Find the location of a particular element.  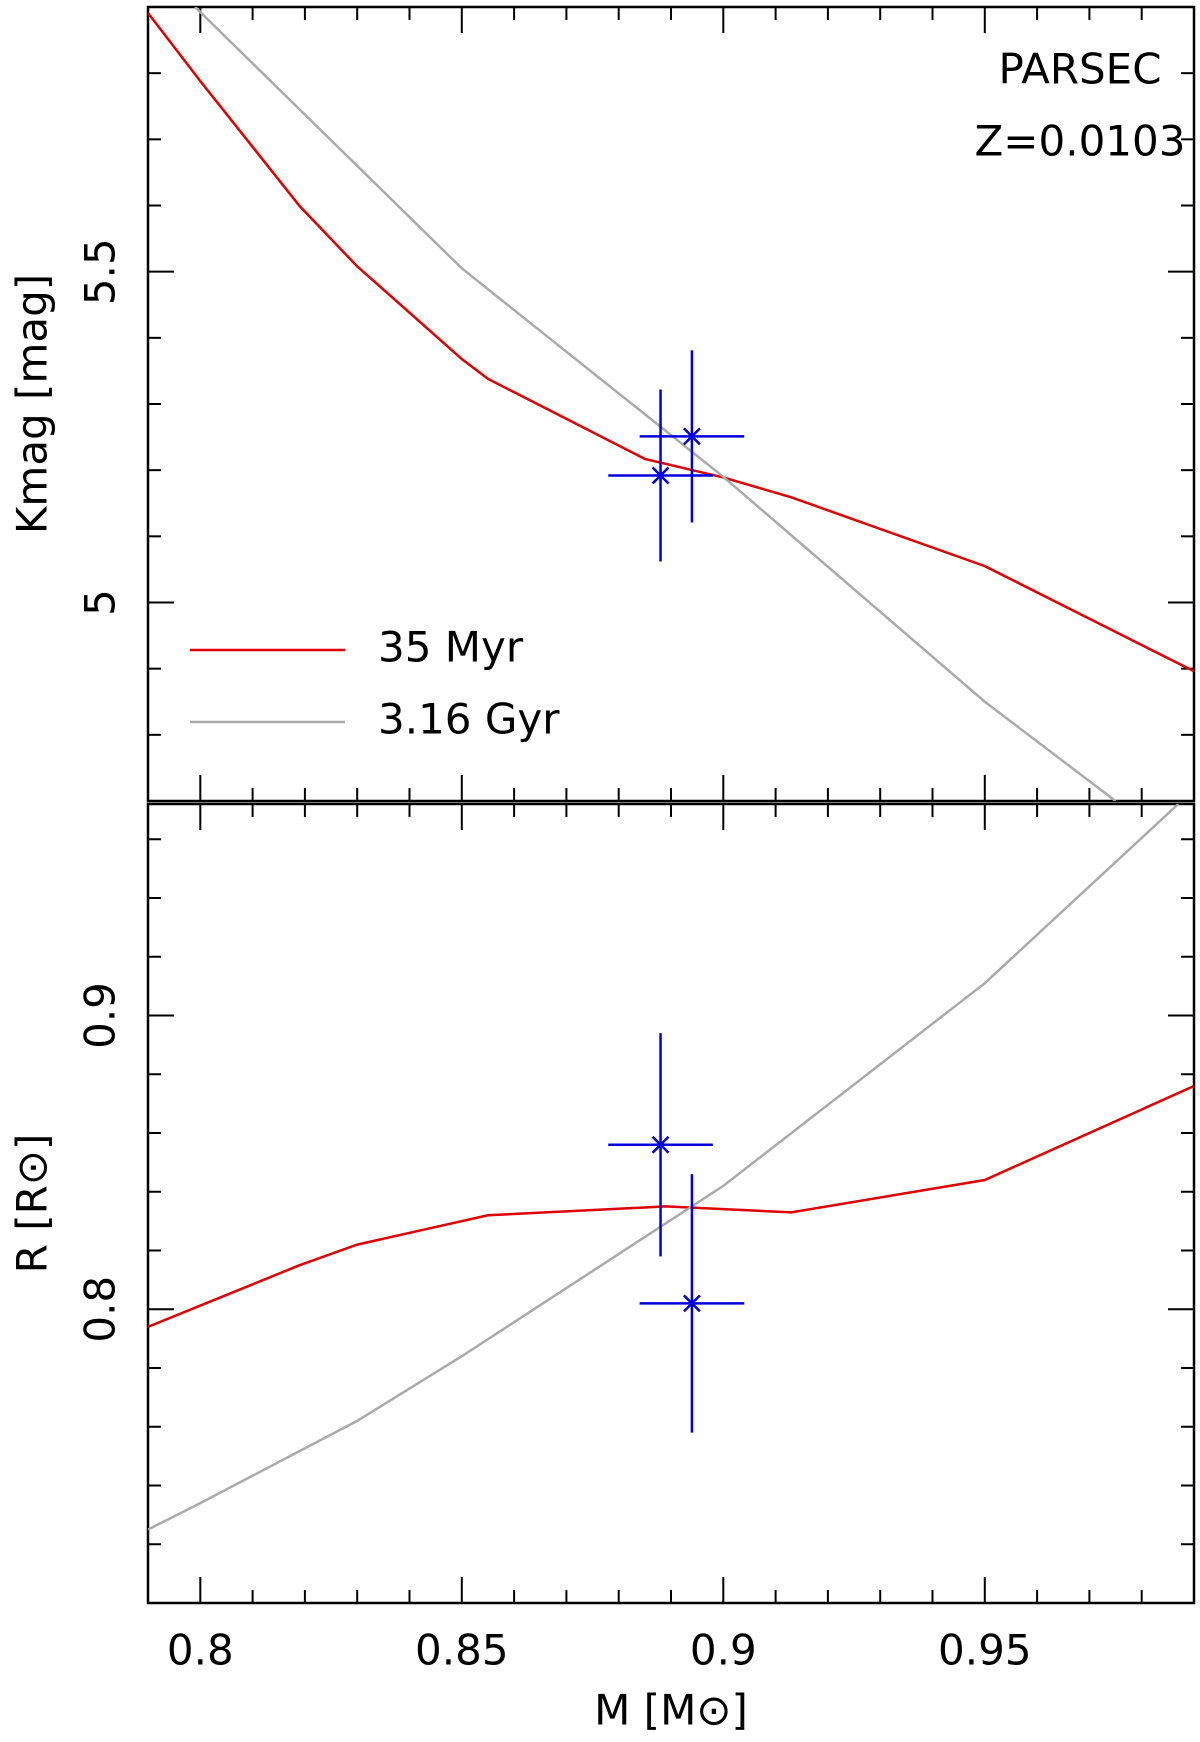

y-axis-label: Kmag [mag] is located at coordinates (32, 404).